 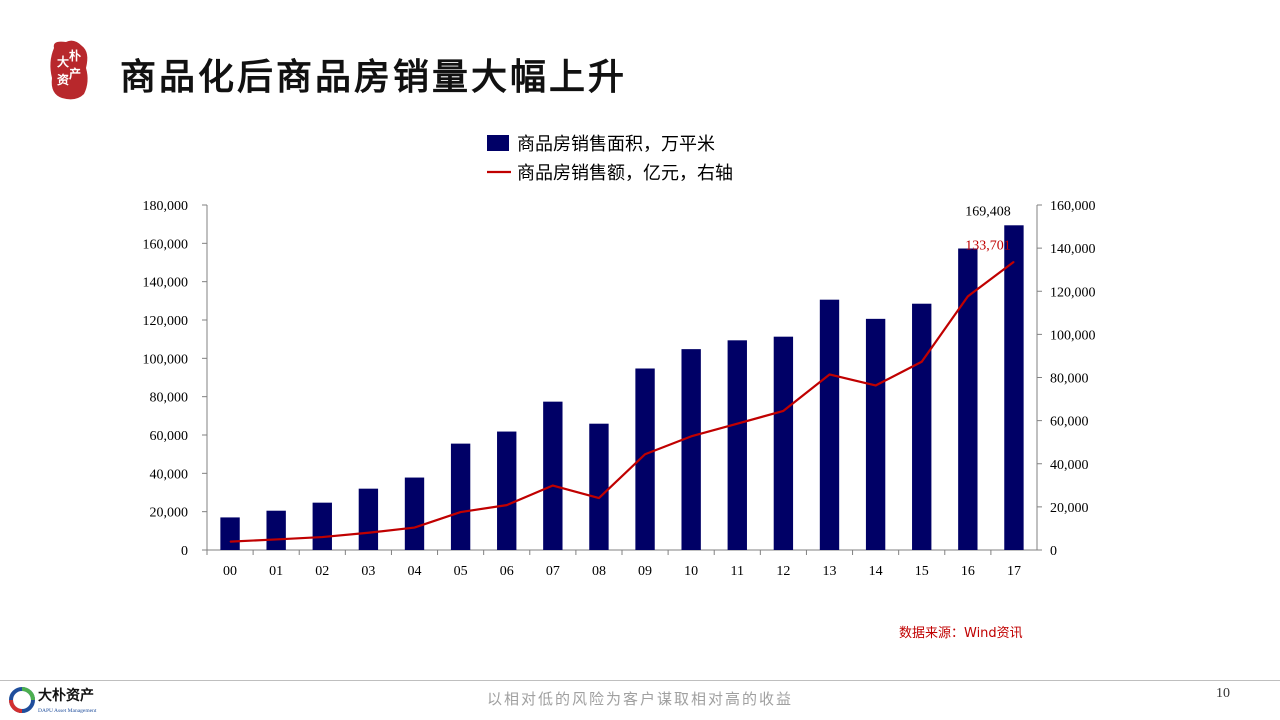 What do you see at coordinates (184, 551) in the screenshot?
I see `left-tick-label: 0` at bounding box center [184, 551].